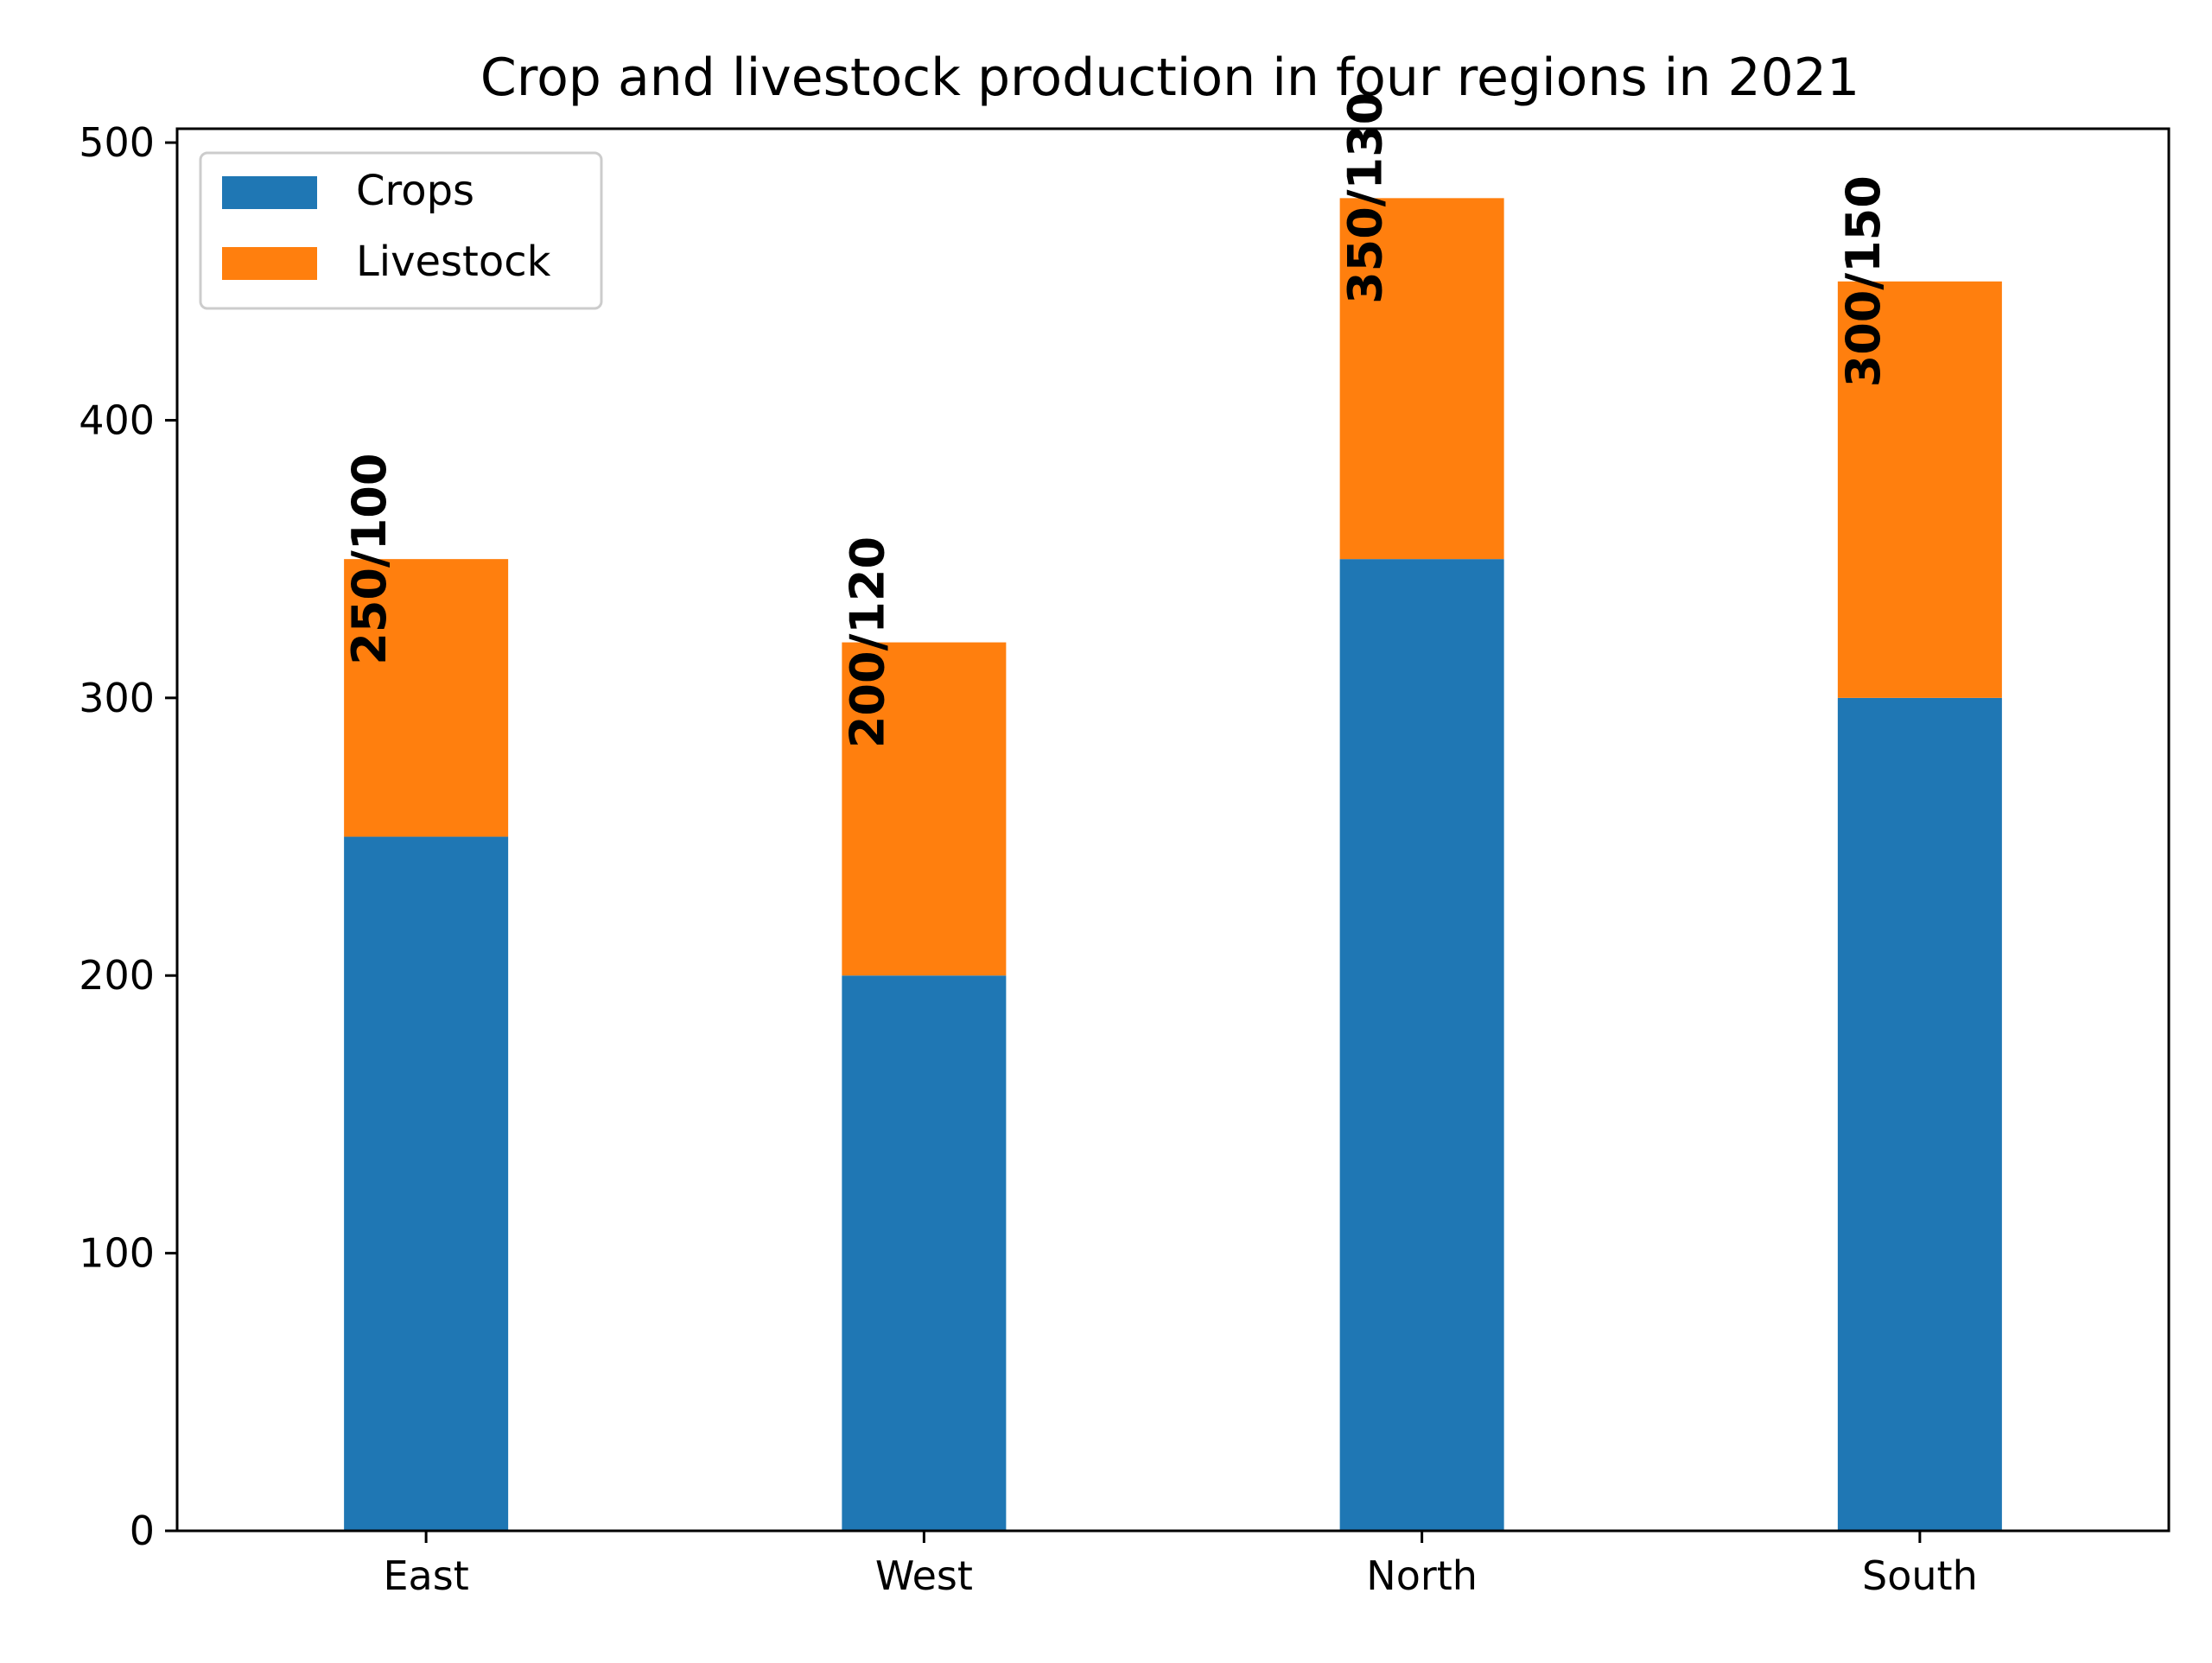 Image resolution: width=2212 pixels, height=1663 pixels. I want to click on legend-swatch-crops, so click(269, 193).